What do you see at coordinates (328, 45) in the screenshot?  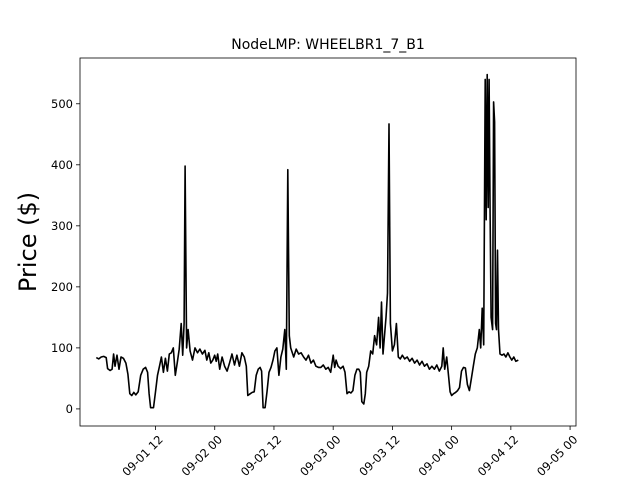 I see `chart-title: NodeLMP: WHEELBR1_7_B1` at bounding box center [328, 45].